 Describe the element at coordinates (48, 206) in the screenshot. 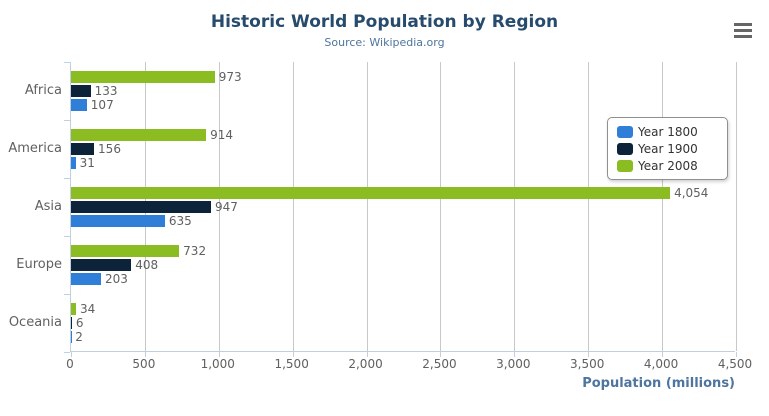

I see `category-label: Asia` at that location.